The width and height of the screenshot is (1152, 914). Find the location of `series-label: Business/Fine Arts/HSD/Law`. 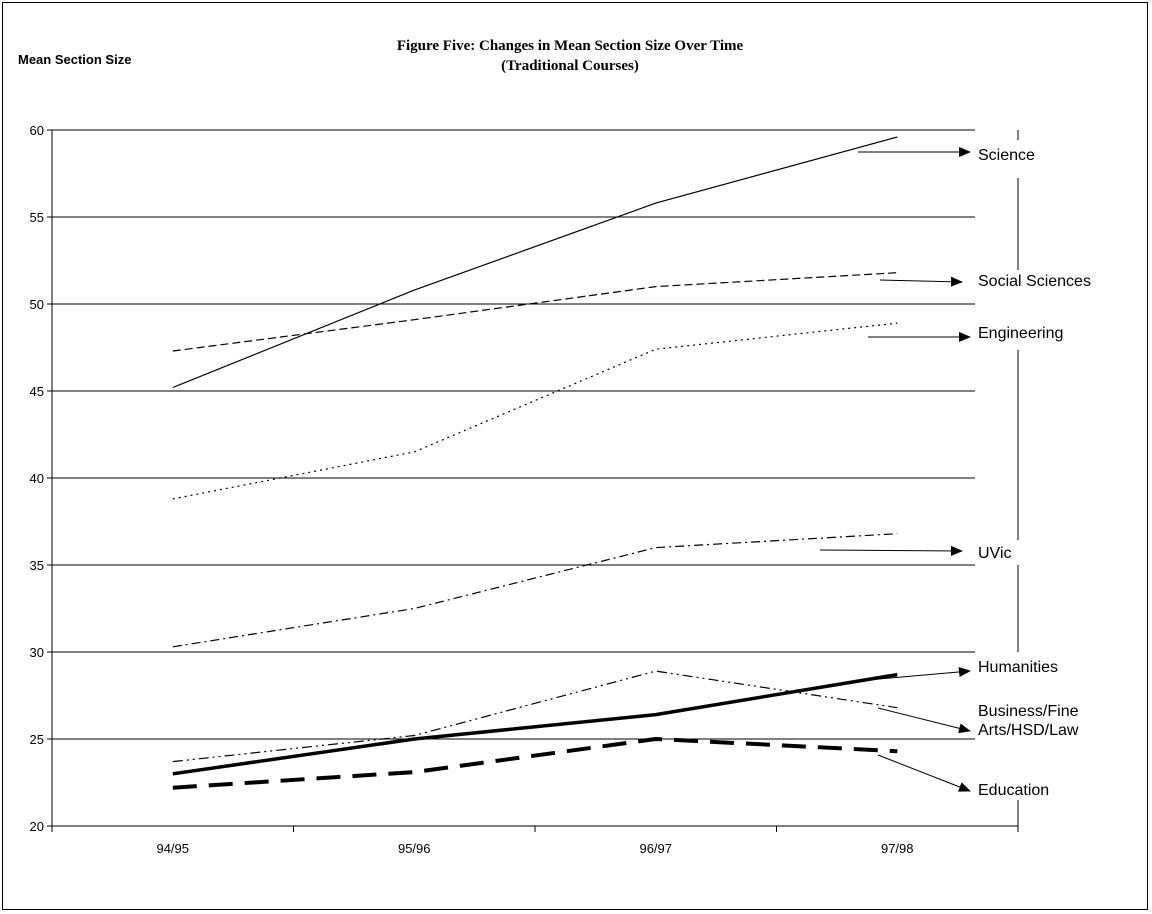

series-label: Business/Fine Arts/HSD/Law is located at coordinates (1028, 721).